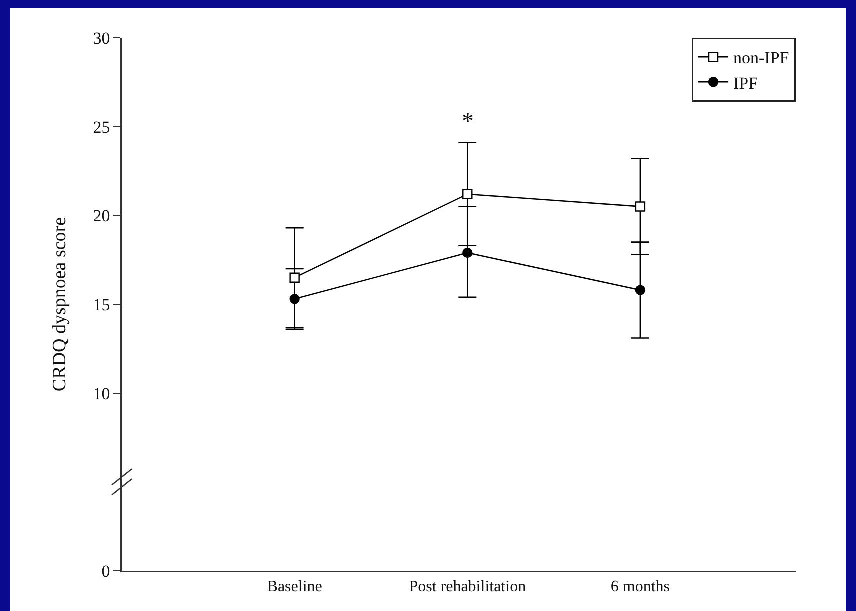 This screenshot has height=611, width=856. Describe the element at coordinates (640, 587) in the screenshot. I see `x-tick-label: 6 months` at that location.